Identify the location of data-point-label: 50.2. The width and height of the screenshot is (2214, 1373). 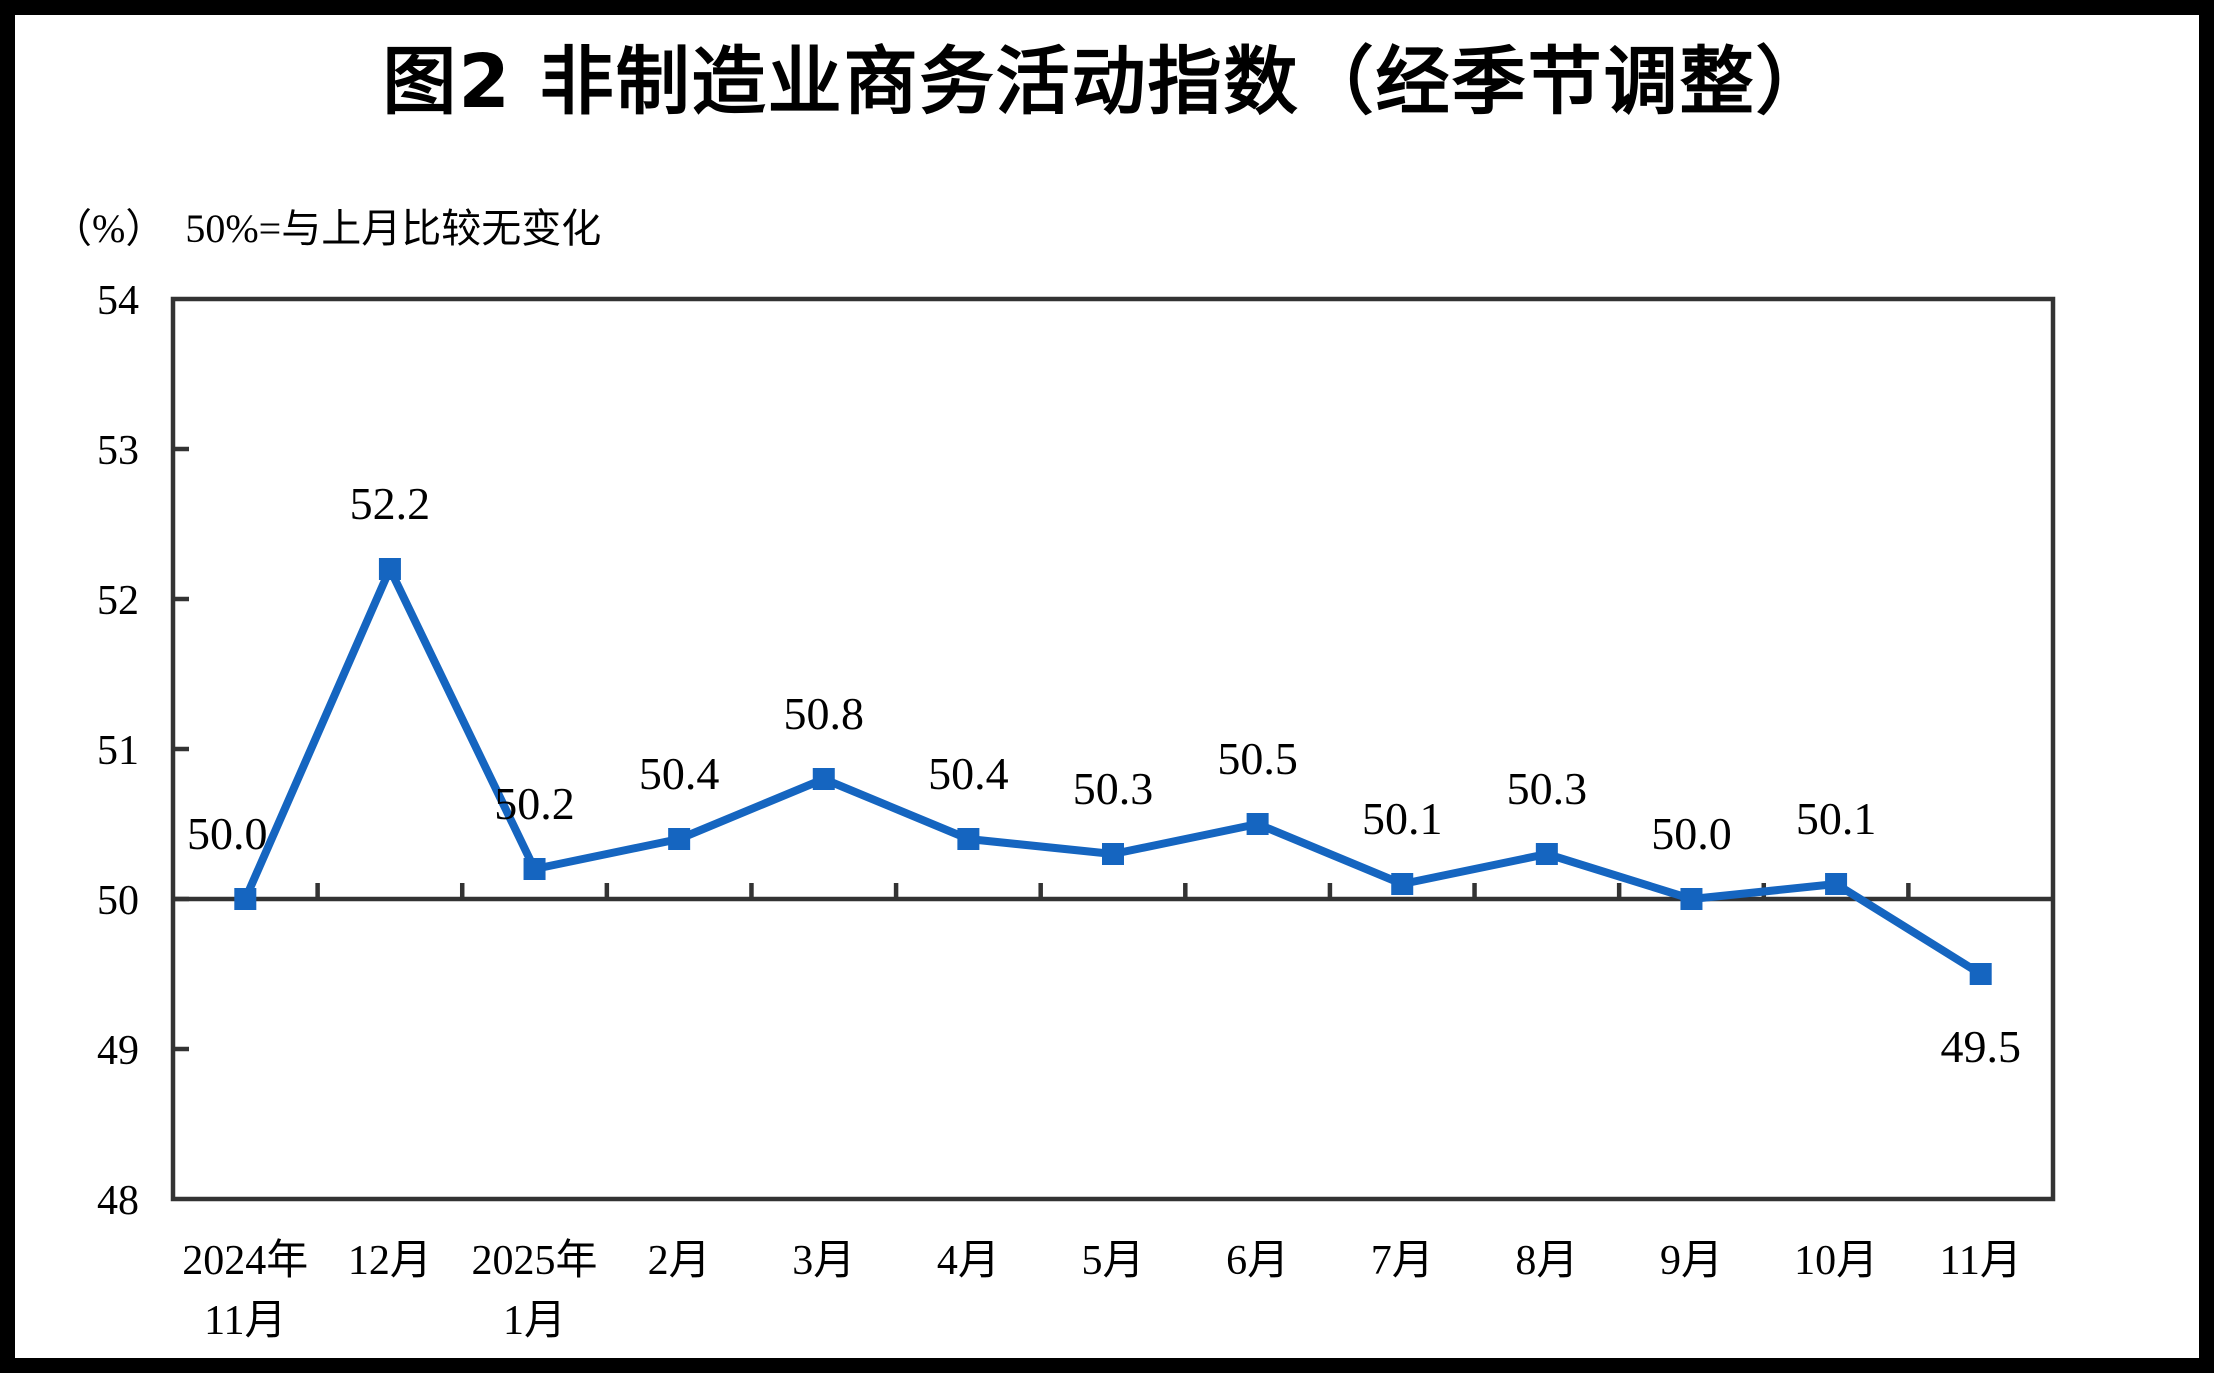
(534, 803).